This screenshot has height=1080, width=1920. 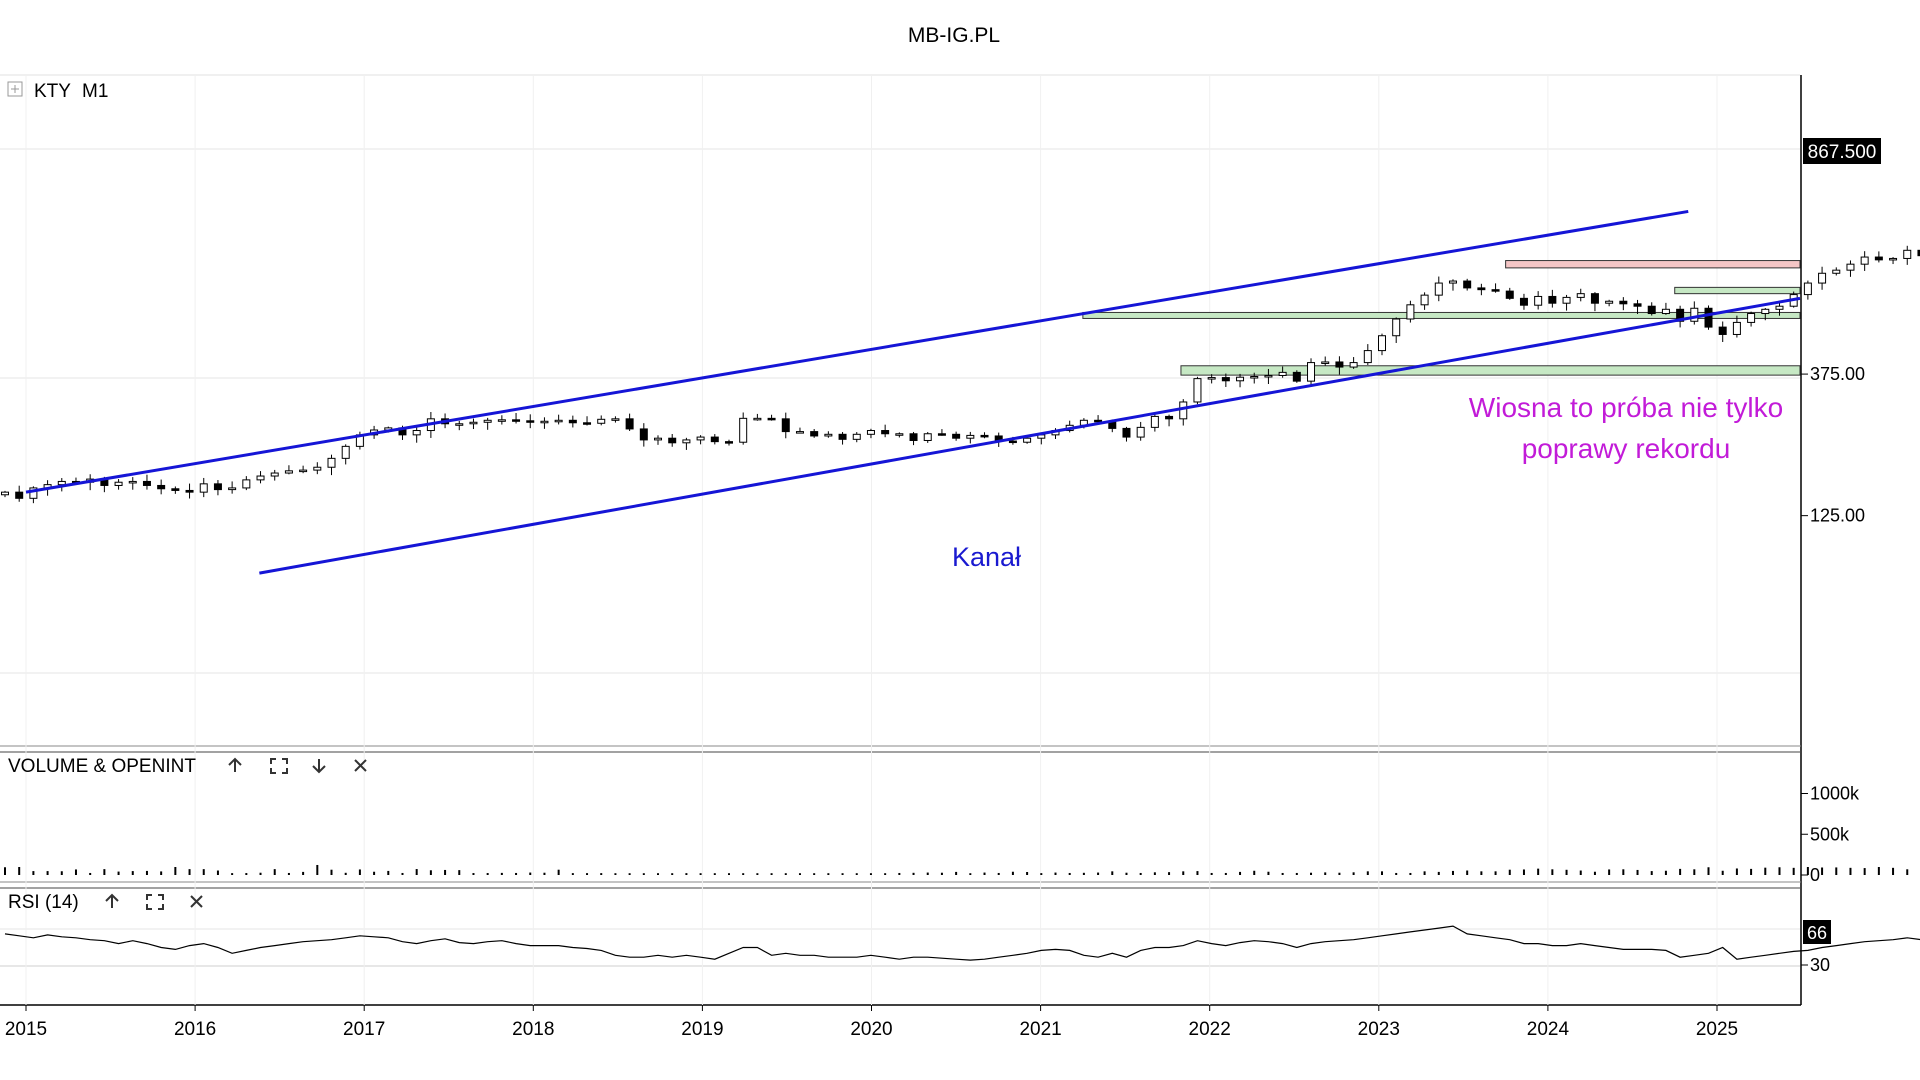 I want to click on plus-box-icon, so click(x=15, y=89).